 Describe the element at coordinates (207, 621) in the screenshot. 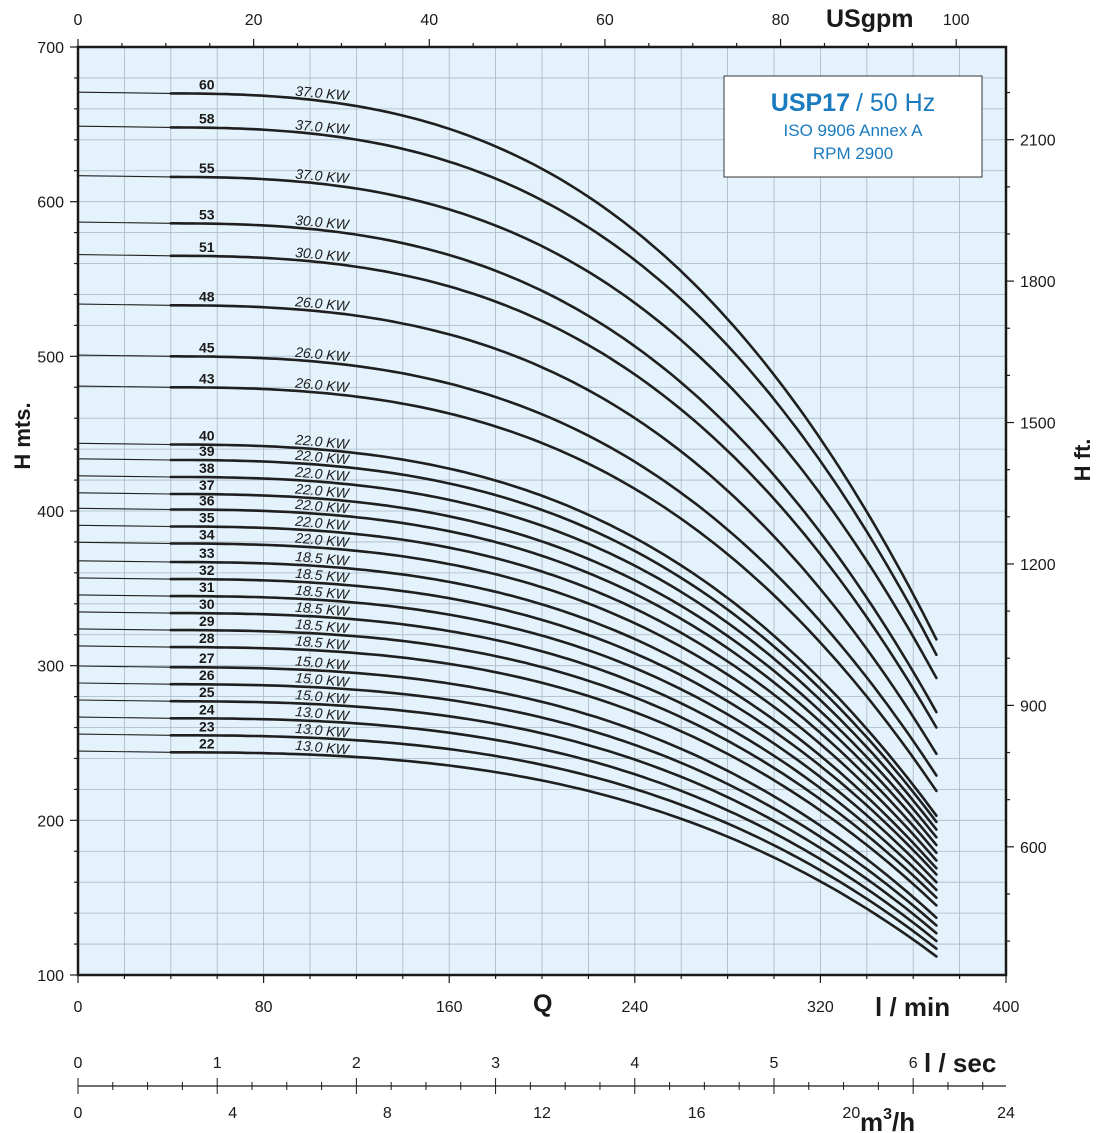

I see `stage-label: 29` at that location.